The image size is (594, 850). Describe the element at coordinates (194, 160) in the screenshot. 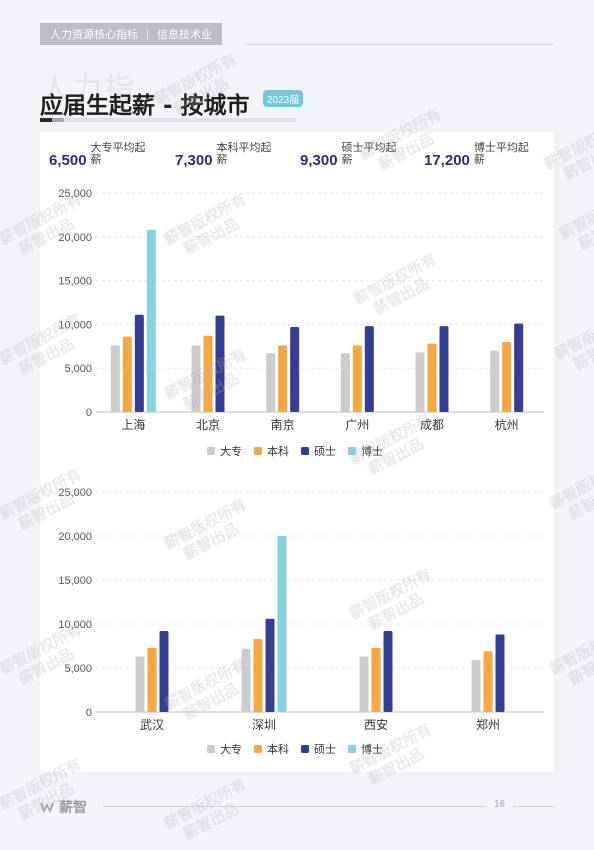

I see `stat-value: 7,300` at that location.